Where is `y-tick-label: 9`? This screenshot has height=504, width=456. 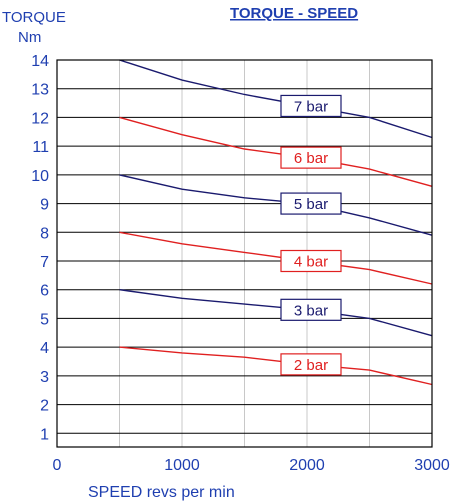 y-tick-label: 9 is located at coordinates (44, 205).